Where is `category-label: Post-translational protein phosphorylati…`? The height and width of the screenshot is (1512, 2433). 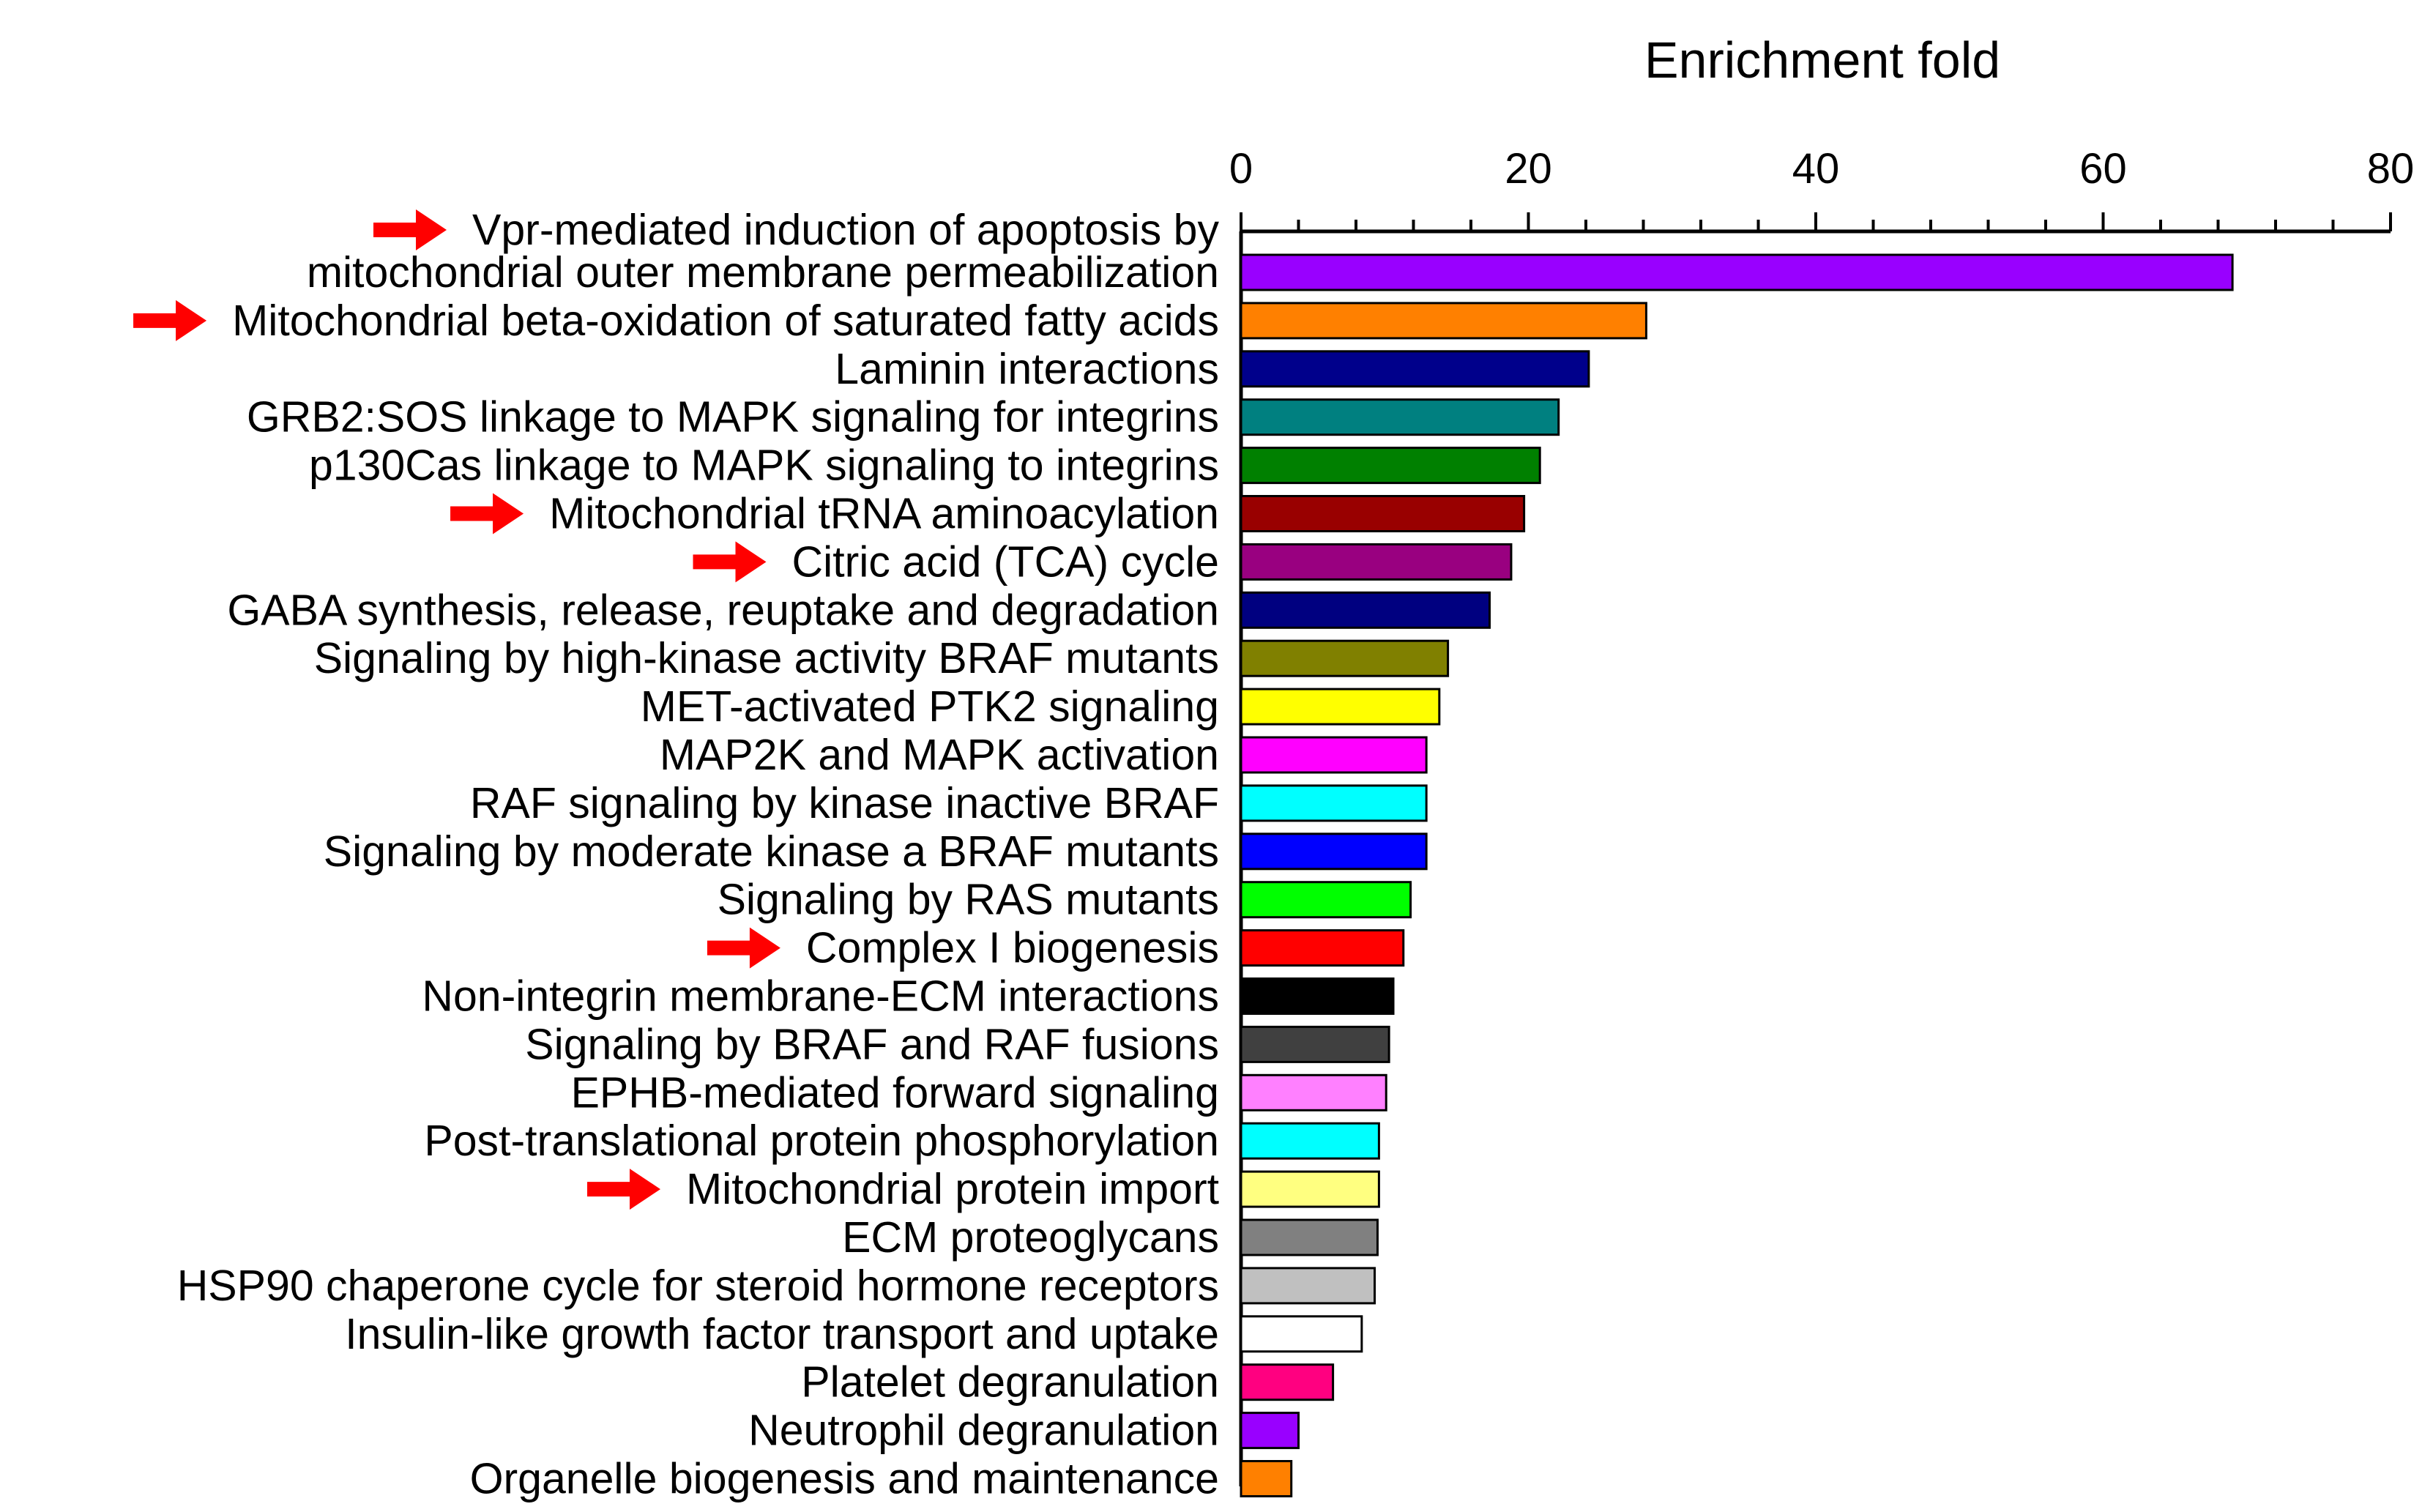
category-label: Post-translational protein phosphorylati… is located at coordinates (821, 1141).